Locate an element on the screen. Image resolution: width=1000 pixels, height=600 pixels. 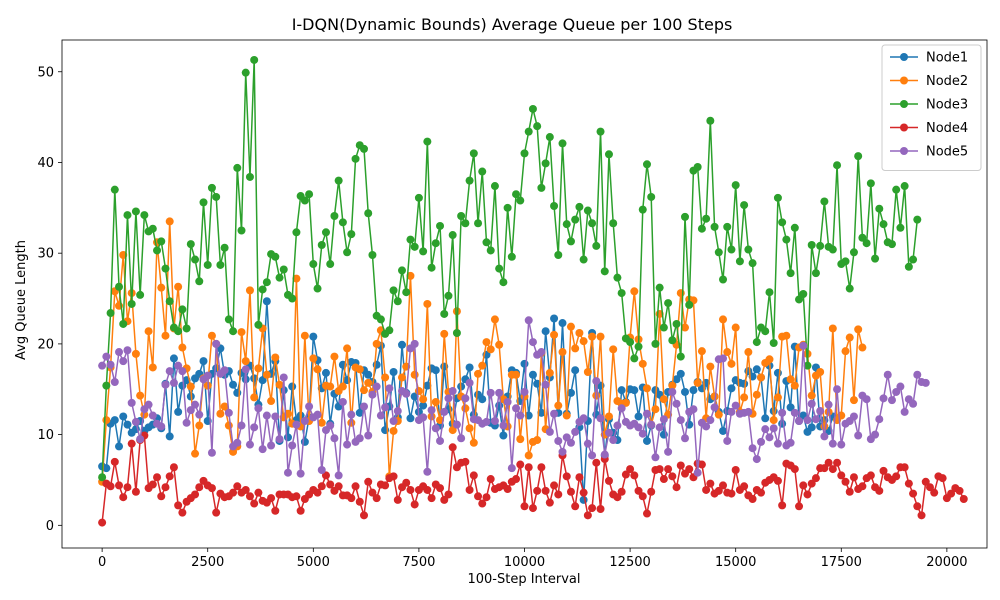
legend-item-node4: Node4 is located at coordinates (929, 128).